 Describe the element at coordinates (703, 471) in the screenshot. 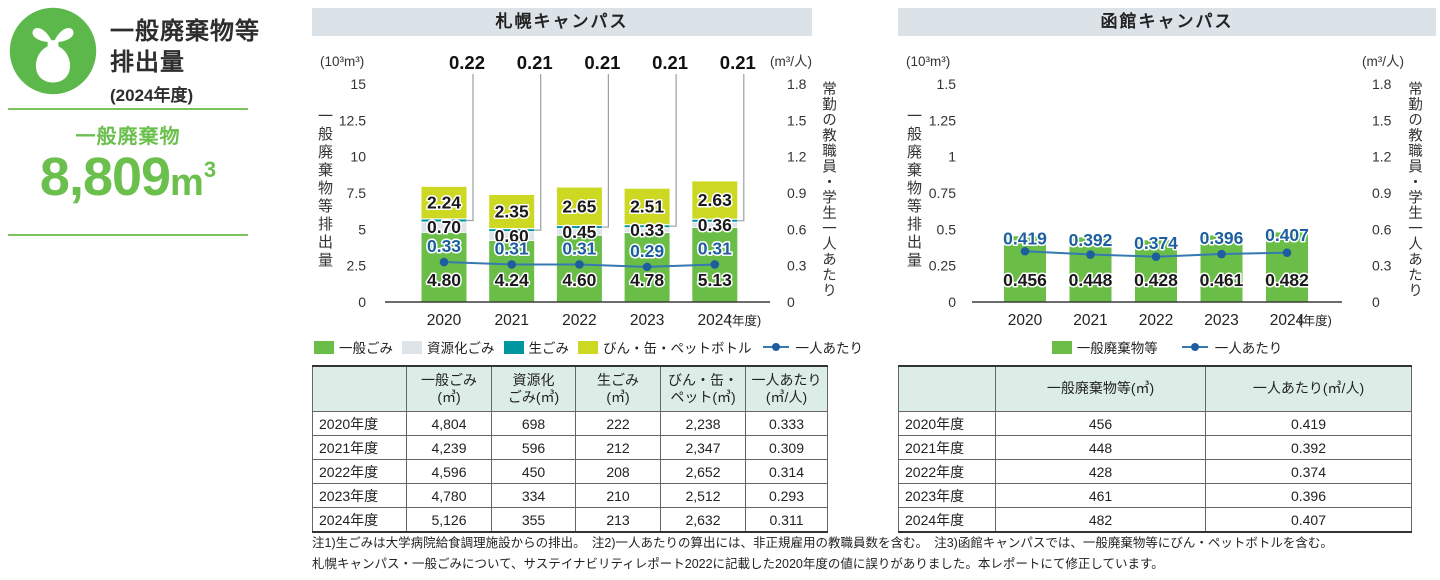

I see `table-cell: 2,652` at that location.